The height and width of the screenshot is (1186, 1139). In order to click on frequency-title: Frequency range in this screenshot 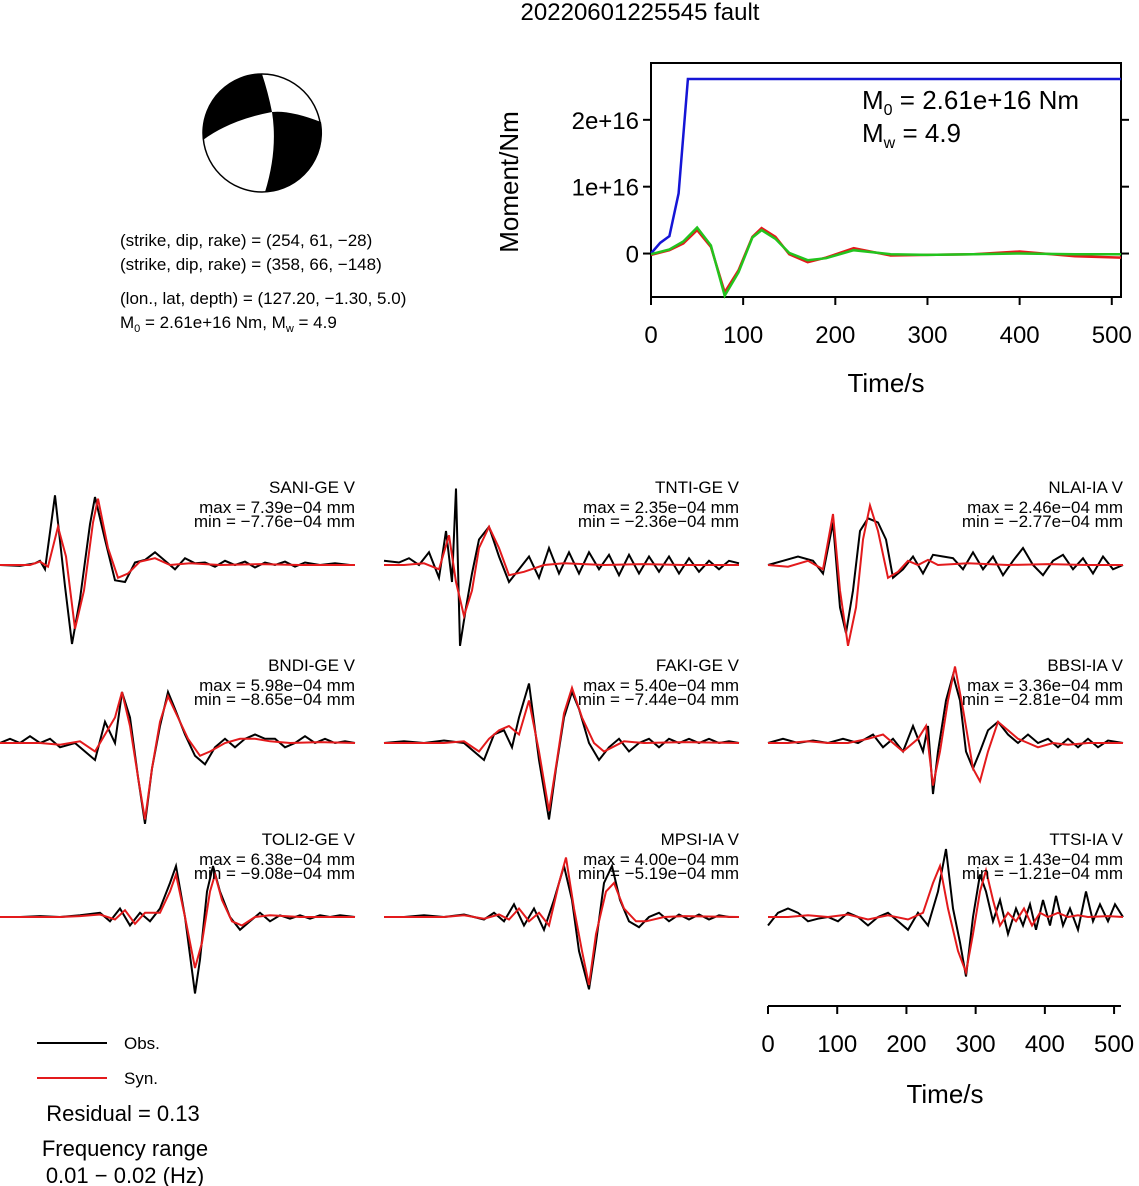, I will do `click(125, 1148)`.